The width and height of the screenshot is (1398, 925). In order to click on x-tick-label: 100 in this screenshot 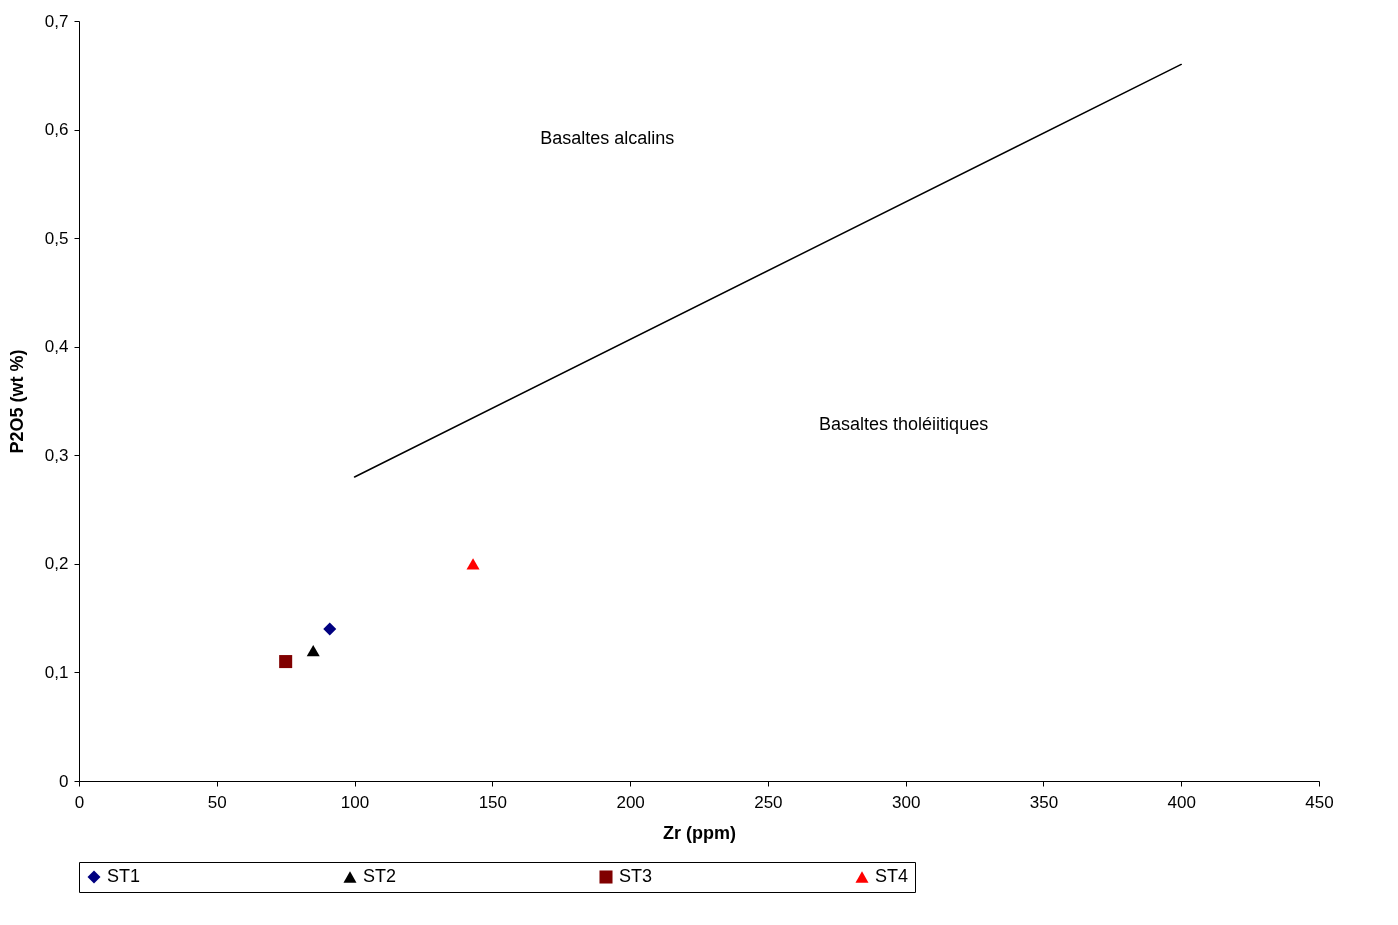, I will do `click(355, 802)`.